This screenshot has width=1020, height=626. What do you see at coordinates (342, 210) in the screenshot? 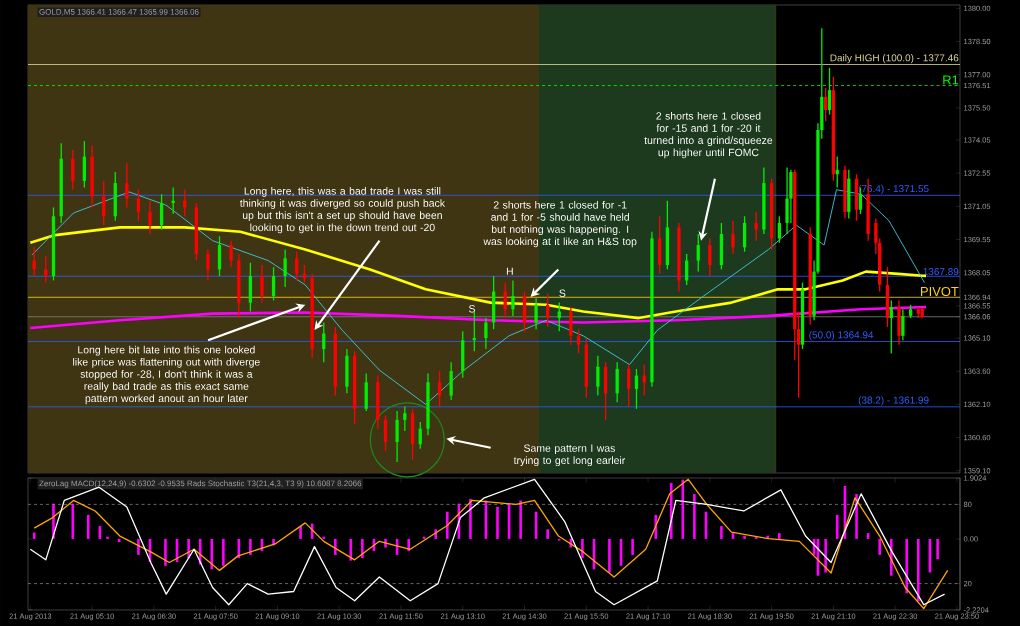
I see `annotation: Long here, this was a bad trade I was still thinking it was diverged so could push back up but this isn't a set up should have been looking to get in the down trend out -20` at bounding box center [342, 210].